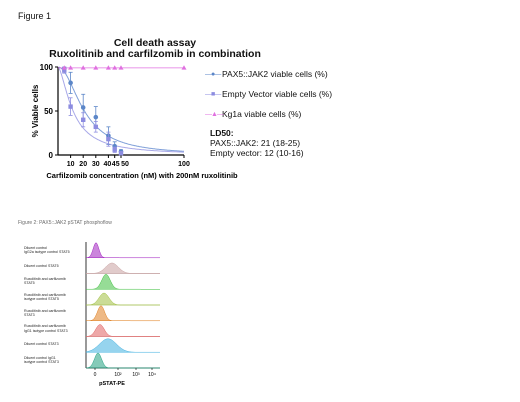 This screenshot has width=520, height=402. Describe the element at coordinates (51, 155) in the screenshot. I see `y-tick-label: 0` at that location.